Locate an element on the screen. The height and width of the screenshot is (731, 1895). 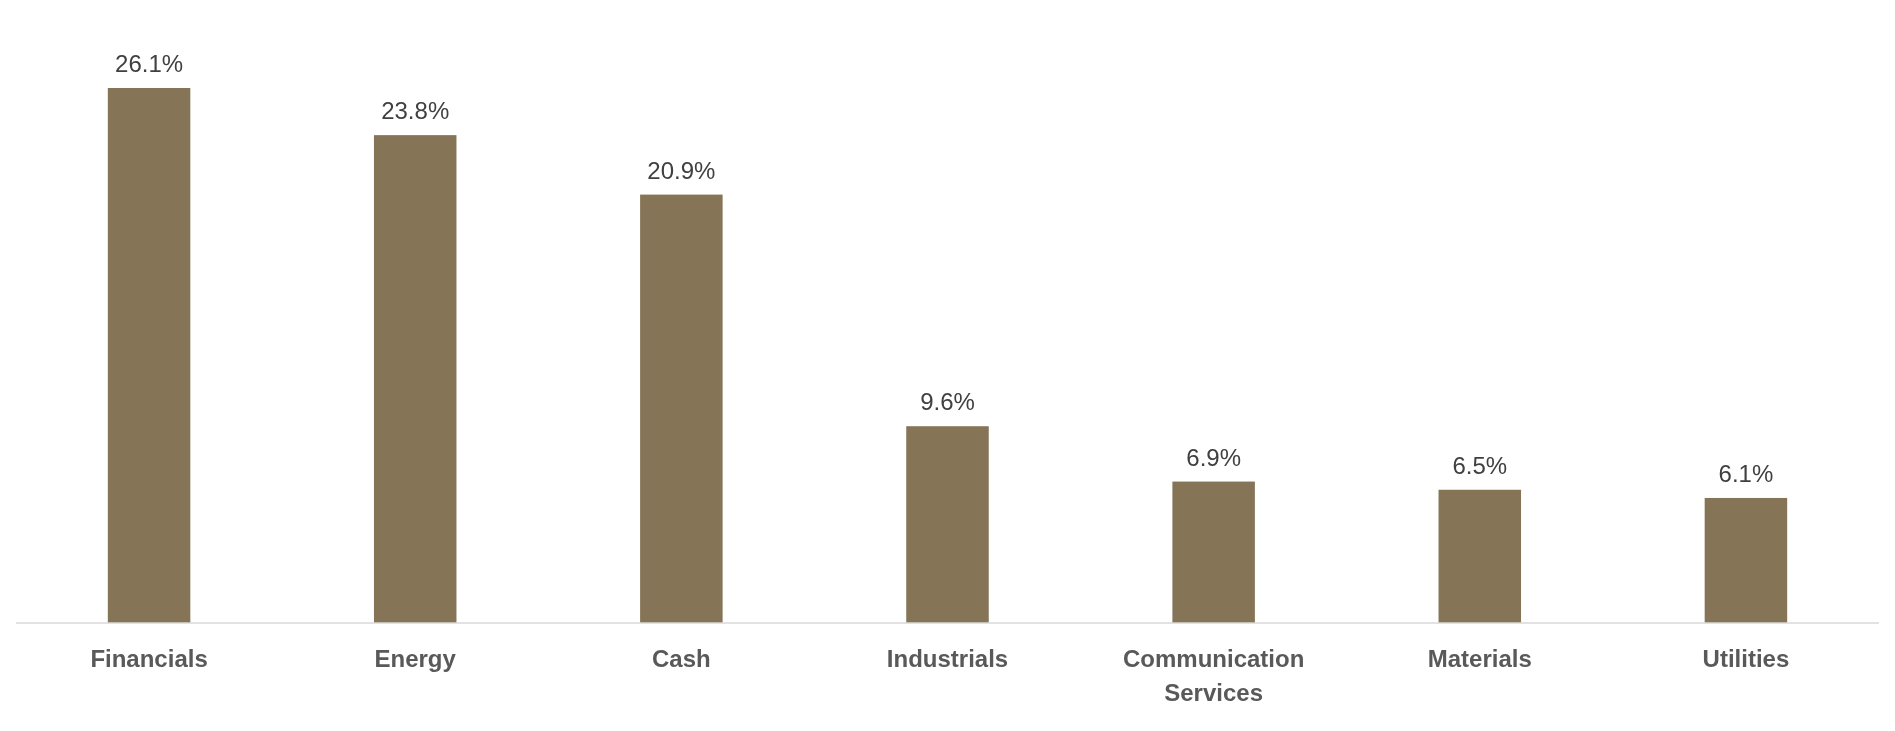
x-tick-label: Communication Services is located at coordinates (1213, 675).